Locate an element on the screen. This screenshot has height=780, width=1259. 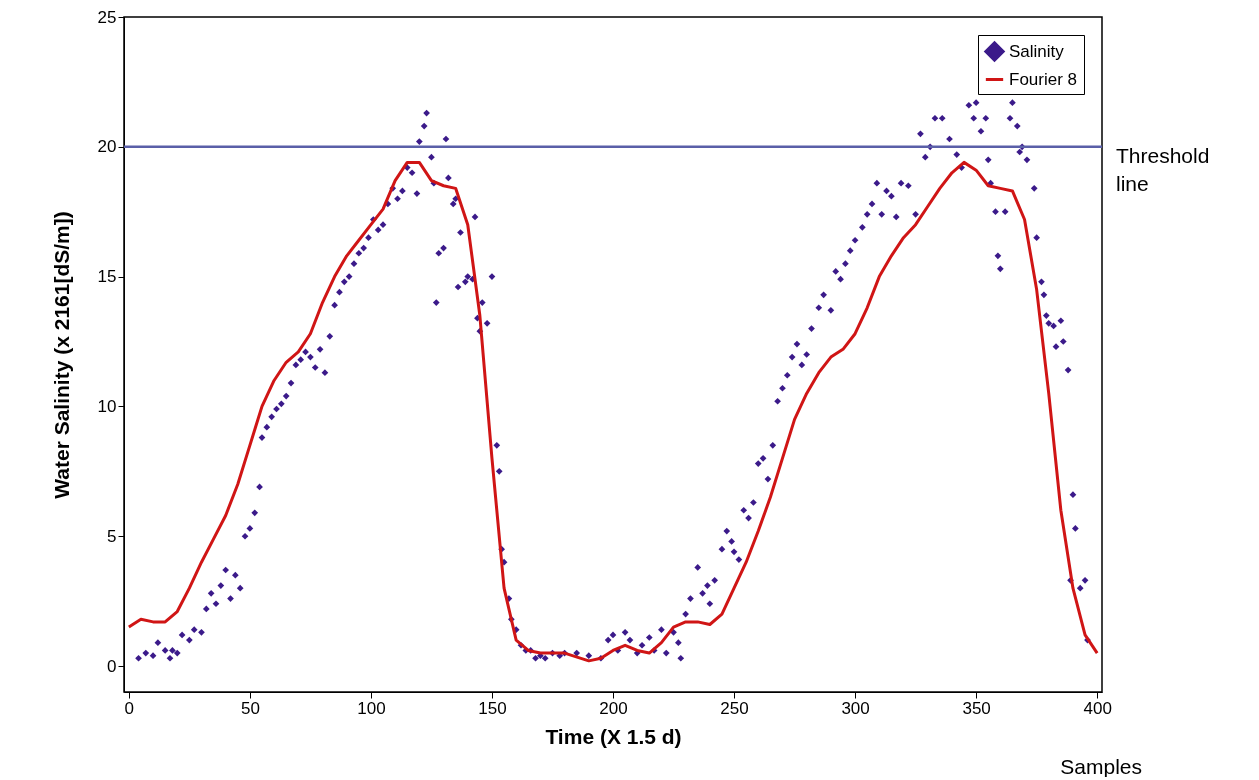
legend-label: Salinity is located at coordinates (1037, 51).